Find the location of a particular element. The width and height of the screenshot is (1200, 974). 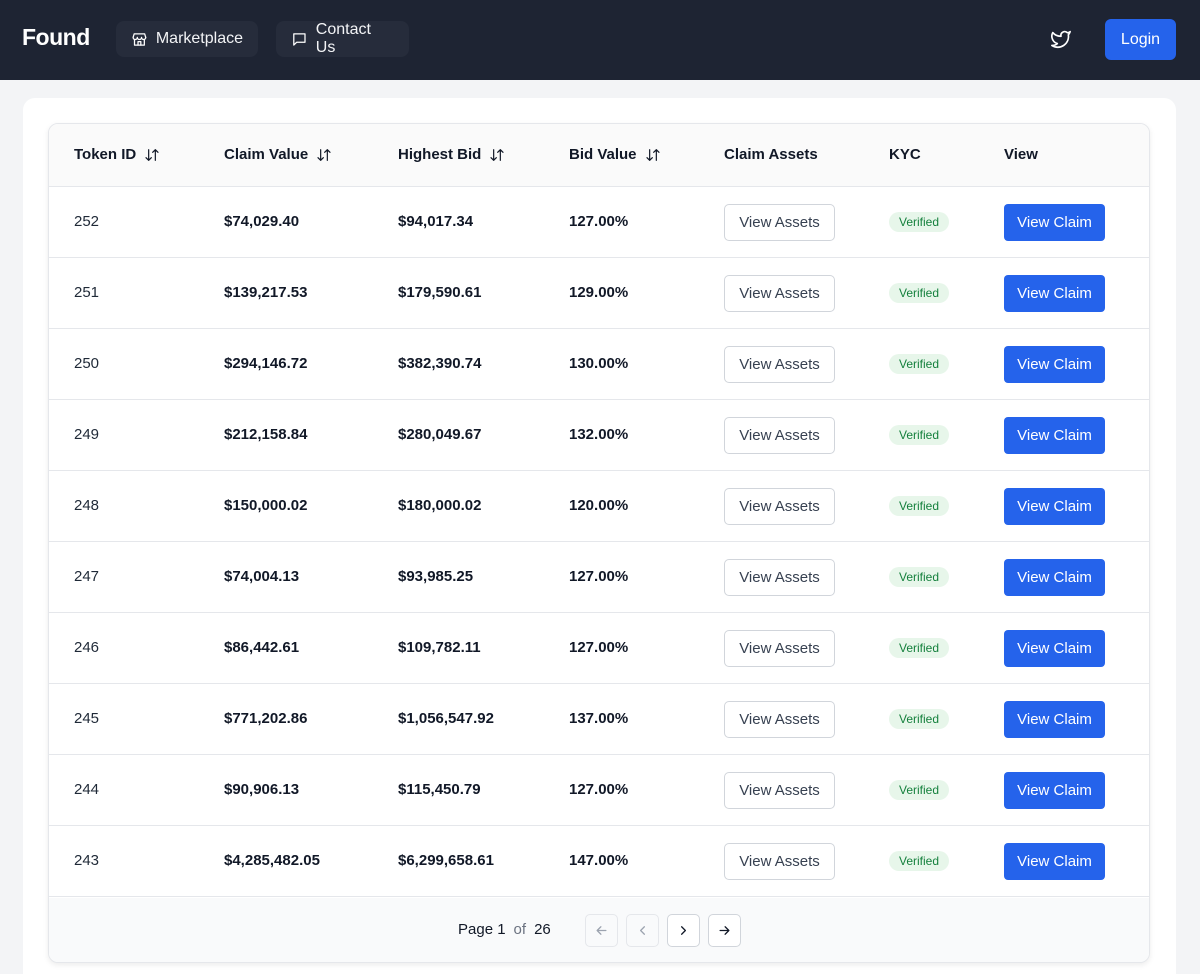

highest-bid-cell: $1,056,547.92 is located at coordinates (446, 718).